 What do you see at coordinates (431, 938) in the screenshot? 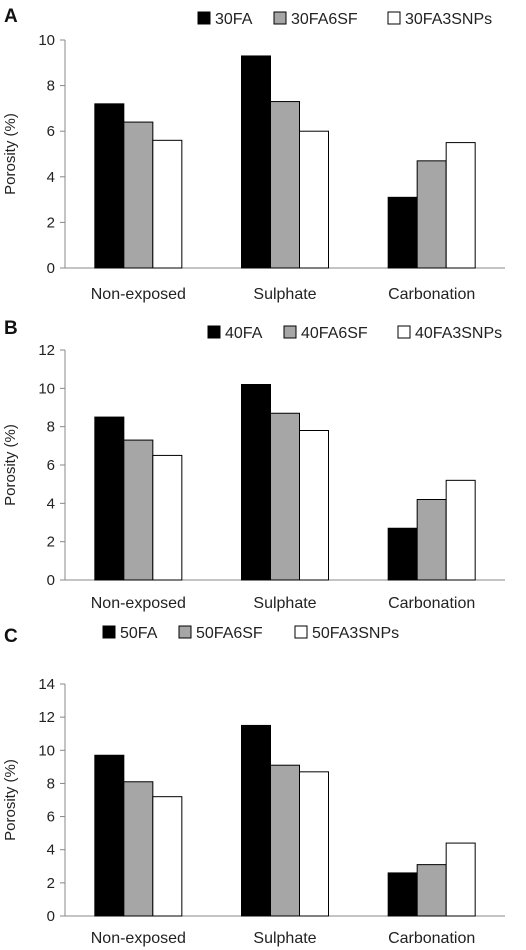
I see `chart-c-x-category-label: Carbonation` at bounding box center [431, 938].